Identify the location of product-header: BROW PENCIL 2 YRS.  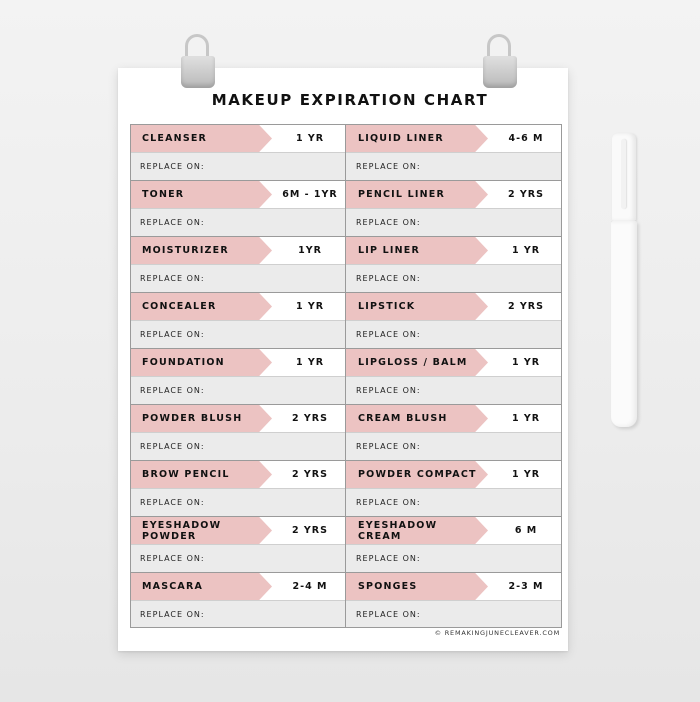
(237, 474).